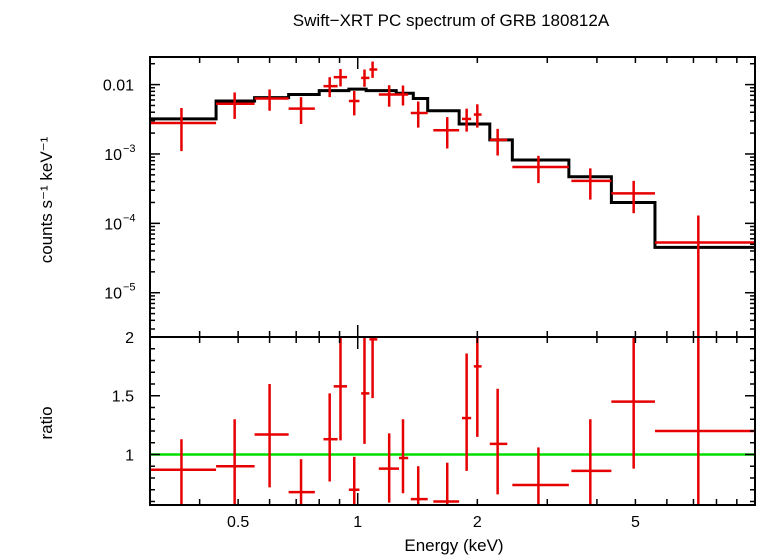  What do you see at coordinates (123, 397) in the screenshot?
I see `y-tick-label: 1.5` at bounding box center [123, 397].